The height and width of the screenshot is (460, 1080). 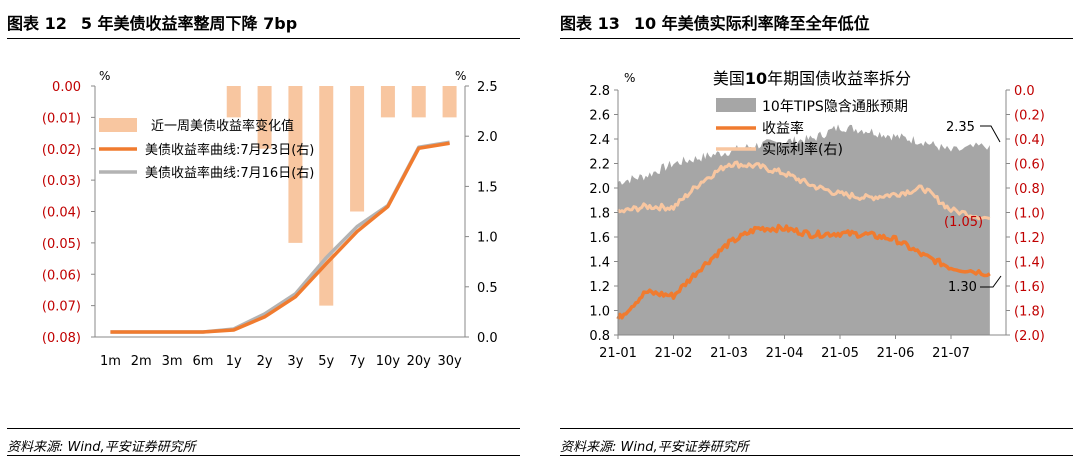 I want to click on legend-label-real-rate: 实际利率(右), so click(x=802, y=149).